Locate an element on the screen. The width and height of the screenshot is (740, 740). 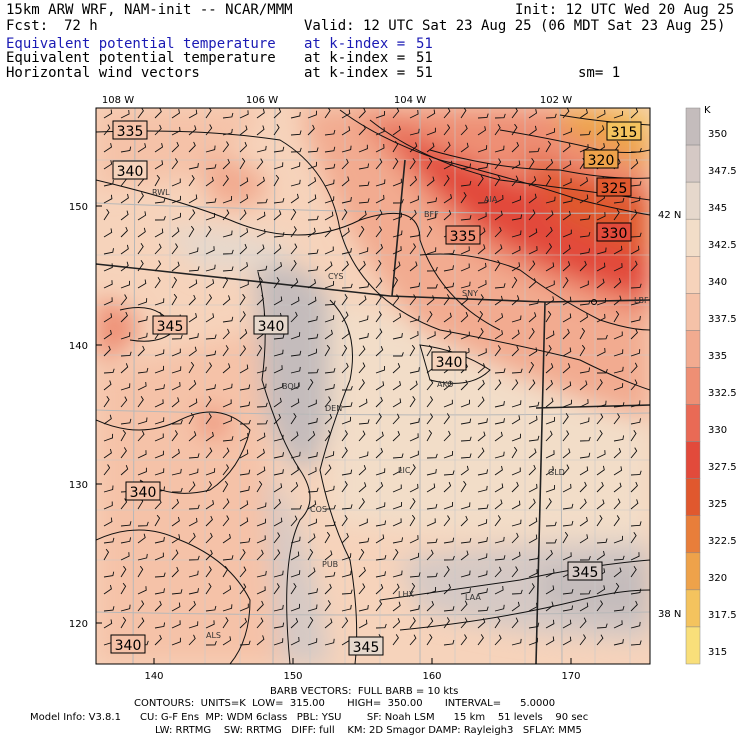
city-cos: COS is located at coordinates (318, 509).